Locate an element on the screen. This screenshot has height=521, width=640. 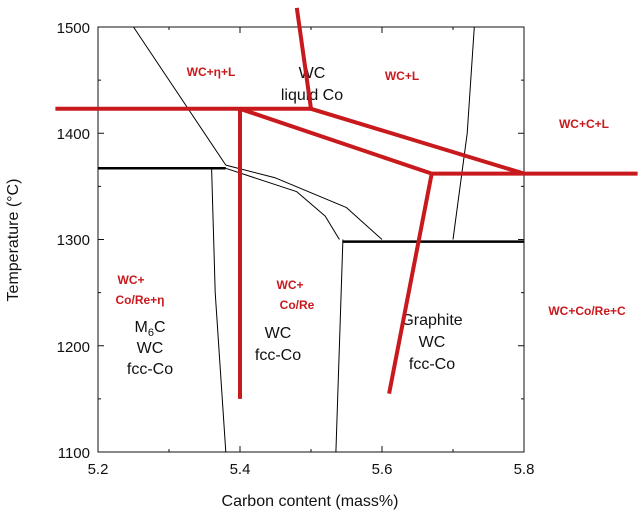
liquidus-right-line is located at coordinates (463, 133).